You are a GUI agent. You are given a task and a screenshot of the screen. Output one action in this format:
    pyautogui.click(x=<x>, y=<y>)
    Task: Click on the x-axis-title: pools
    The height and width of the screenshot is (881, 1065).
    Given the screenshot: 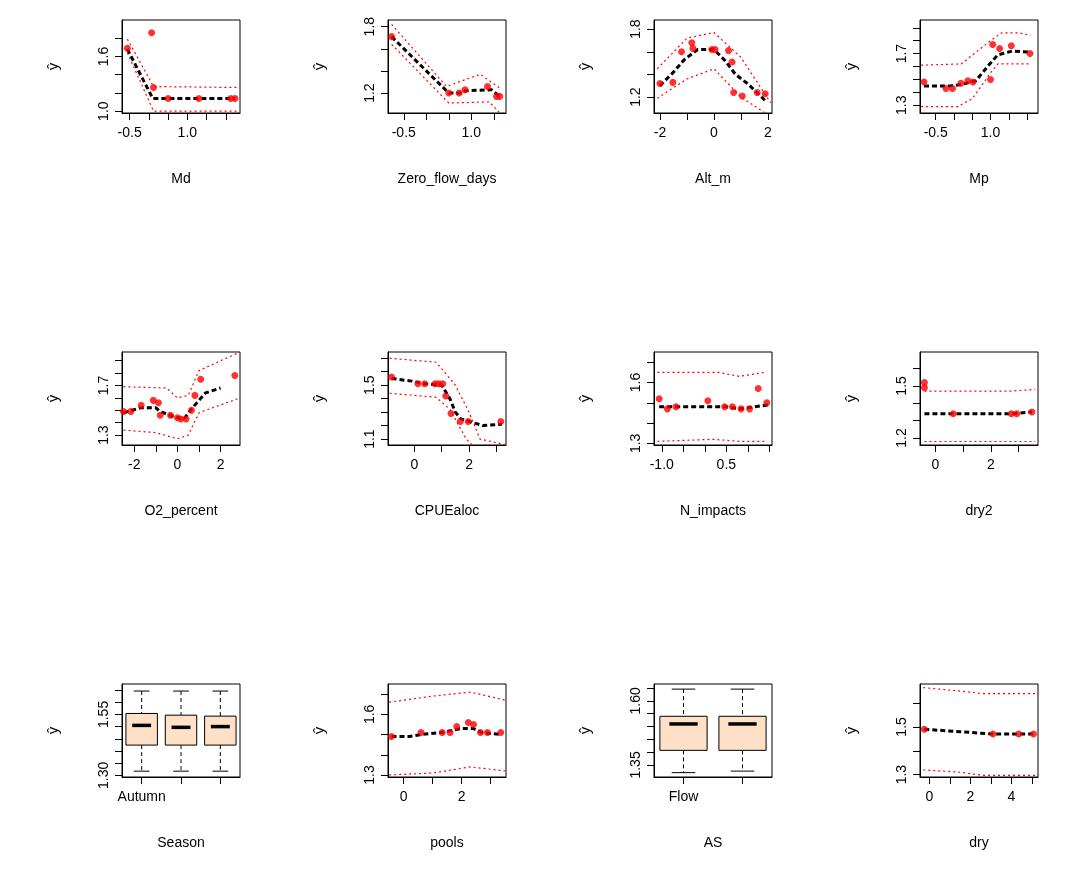 What is the action you would take?
    pyautogui.click(x=447, y=842)
    